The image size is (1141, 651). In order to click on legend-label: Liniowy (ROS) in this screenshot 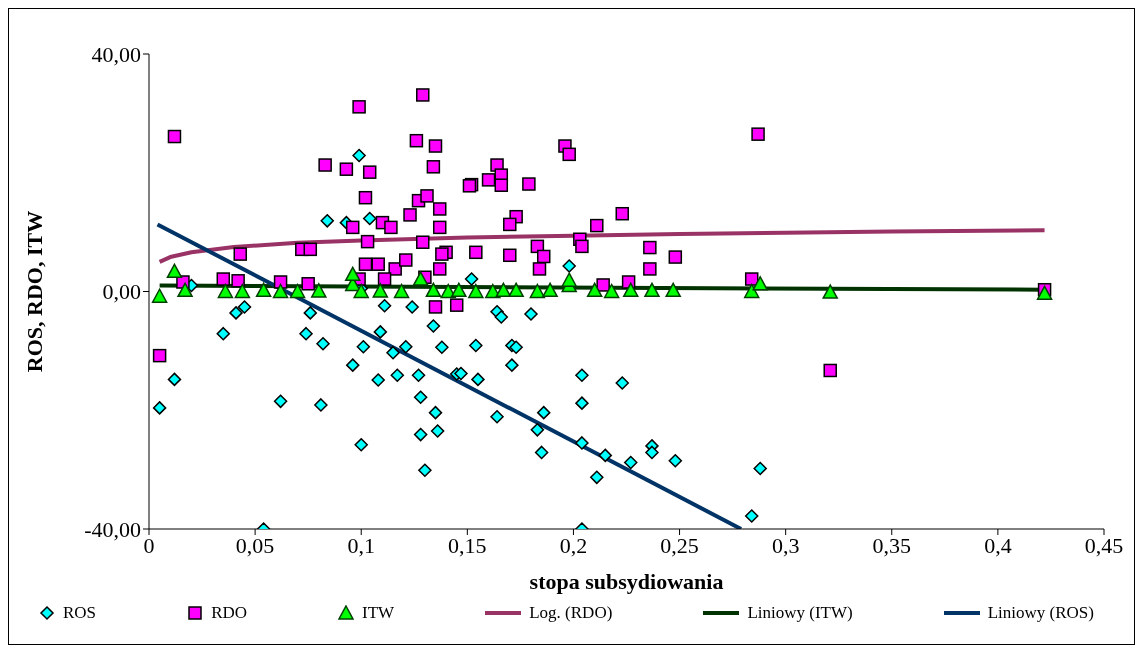, I will do `click(1040, 613)`.